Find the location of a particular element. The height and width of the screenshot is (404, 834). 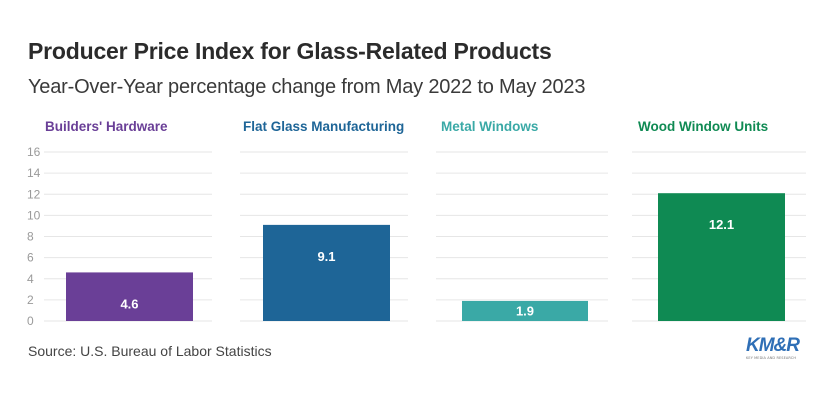

source-note: Source: U.S. Bureau of Labor Statistics is located at coordinates (150, 351).